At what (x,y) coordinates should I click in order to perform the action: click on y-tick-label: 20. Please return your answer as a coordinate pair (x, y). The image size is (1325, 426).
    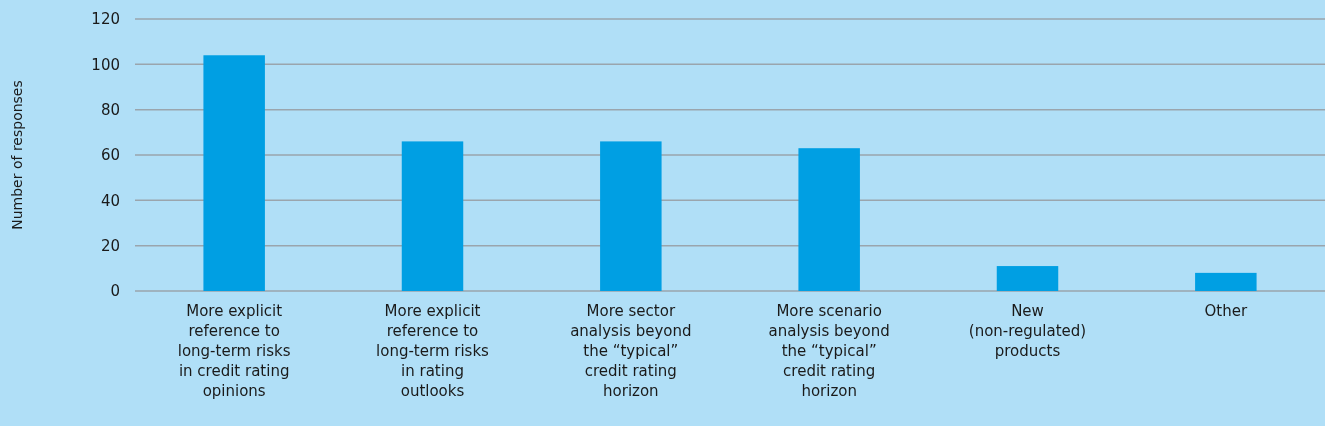
    Looking at the image, I should click on (110, 245).